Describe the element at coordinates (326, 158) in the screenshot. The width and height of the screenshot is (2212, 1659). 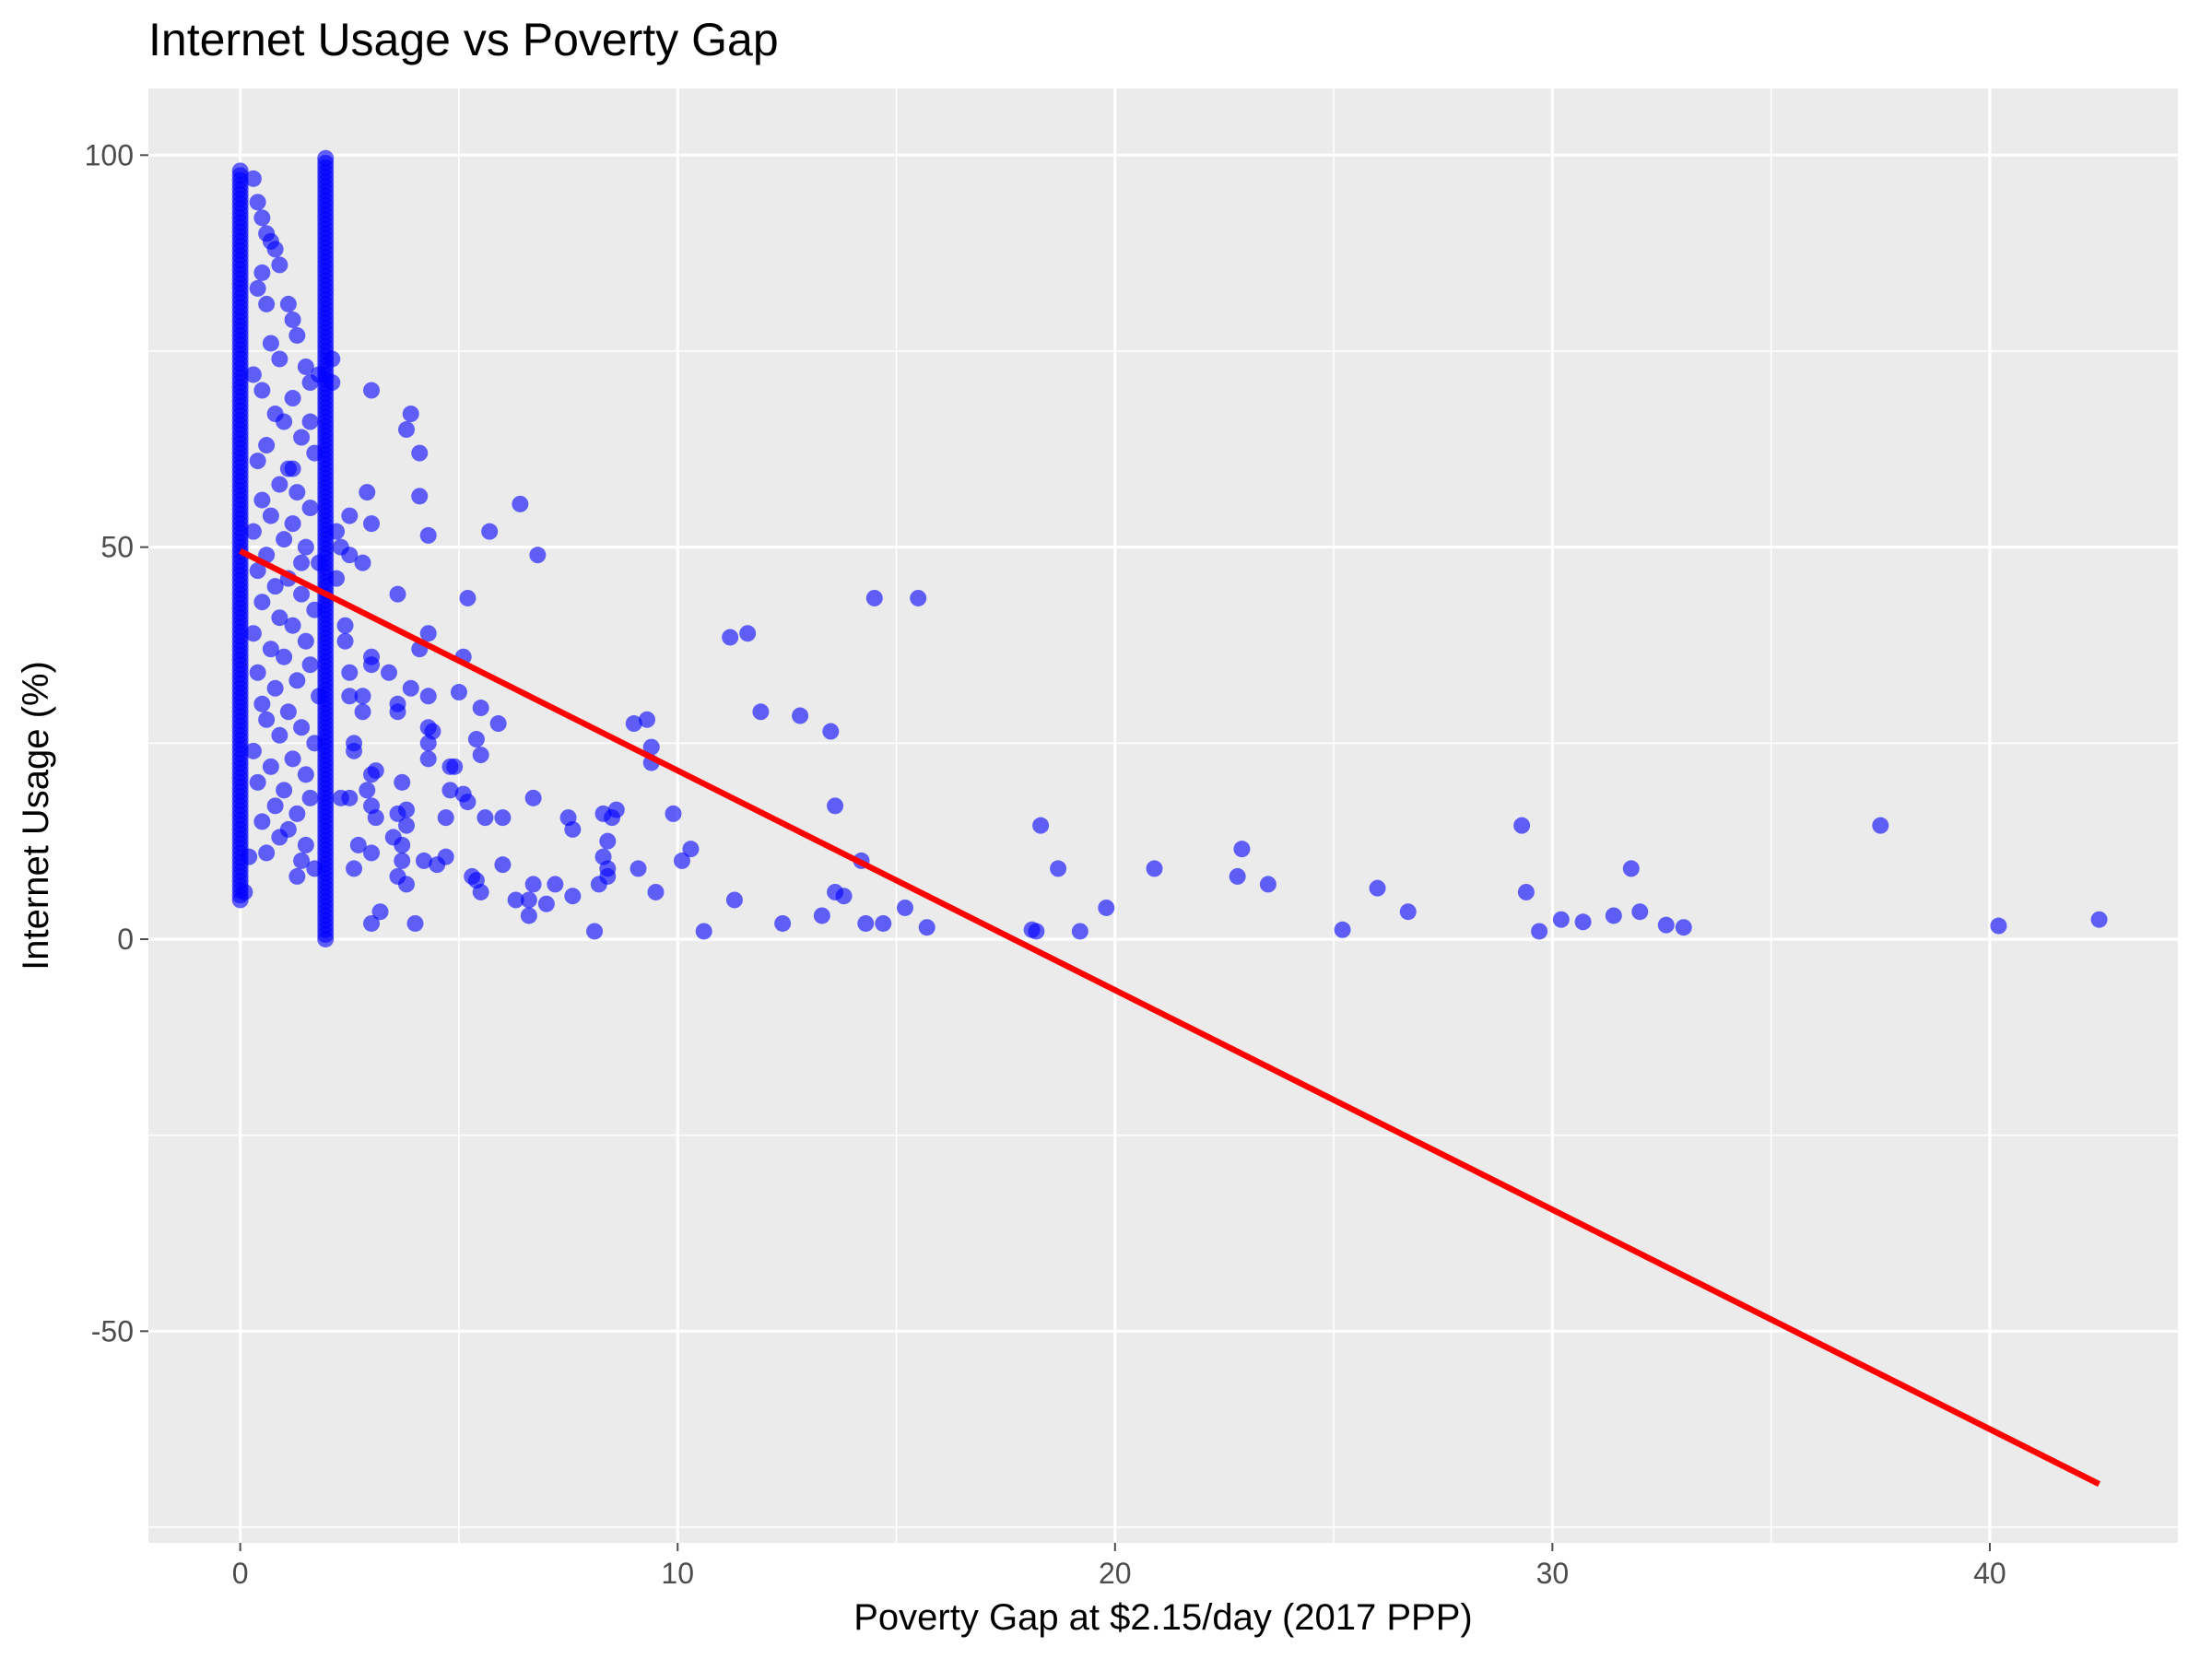
I see `cluster-point` at that location.